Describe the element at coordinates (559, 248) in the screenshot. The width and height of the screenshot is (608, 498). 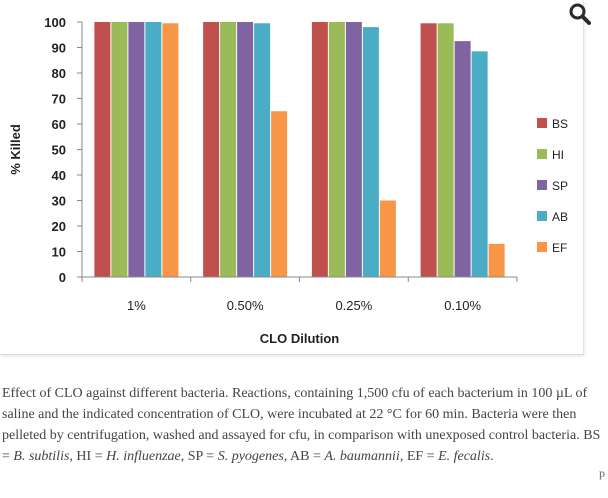
I see `legend-label-ef: EF` at that location.